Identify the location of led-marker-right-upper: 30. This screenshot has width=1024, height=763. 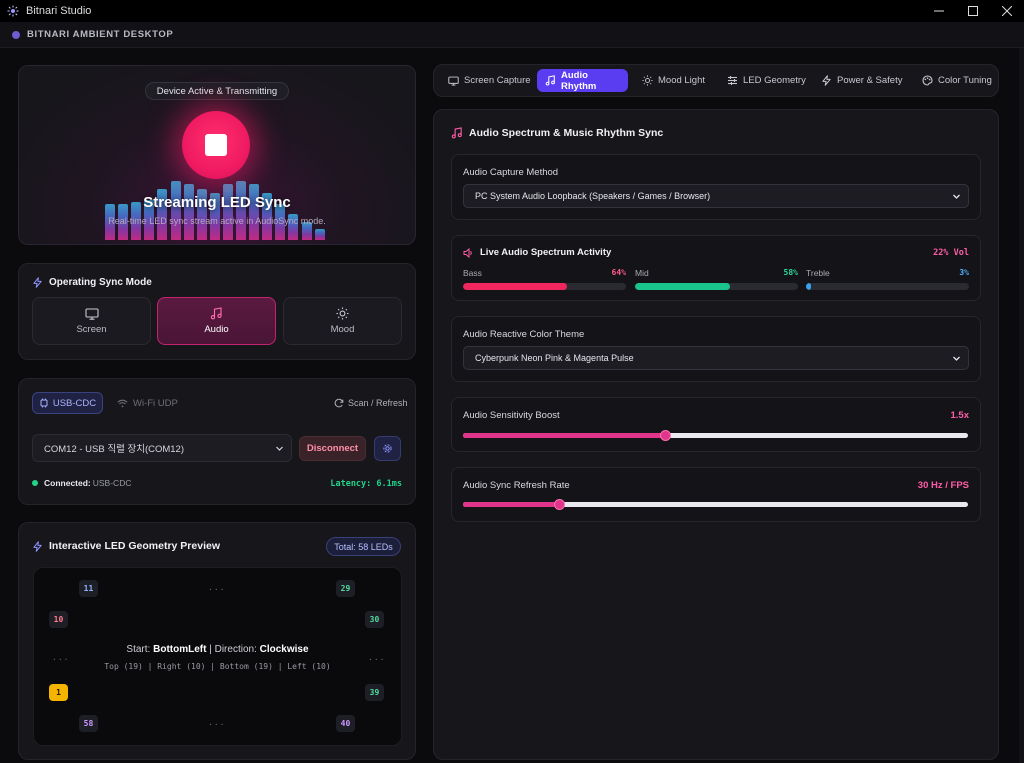
(374, 619).